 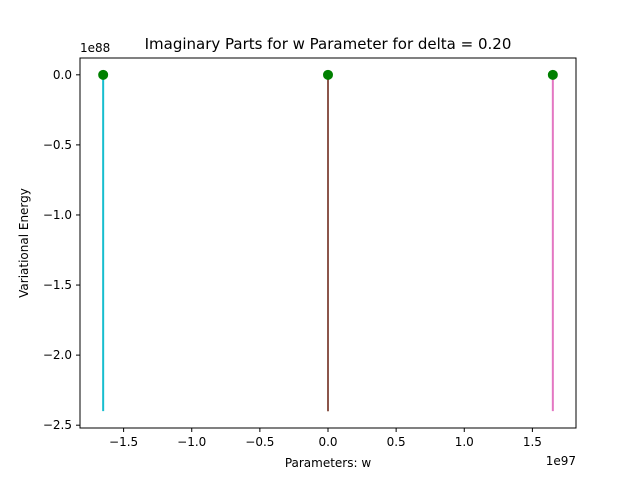 I want to click on y-tick-label: −1.5, so click(x=57, y=285).